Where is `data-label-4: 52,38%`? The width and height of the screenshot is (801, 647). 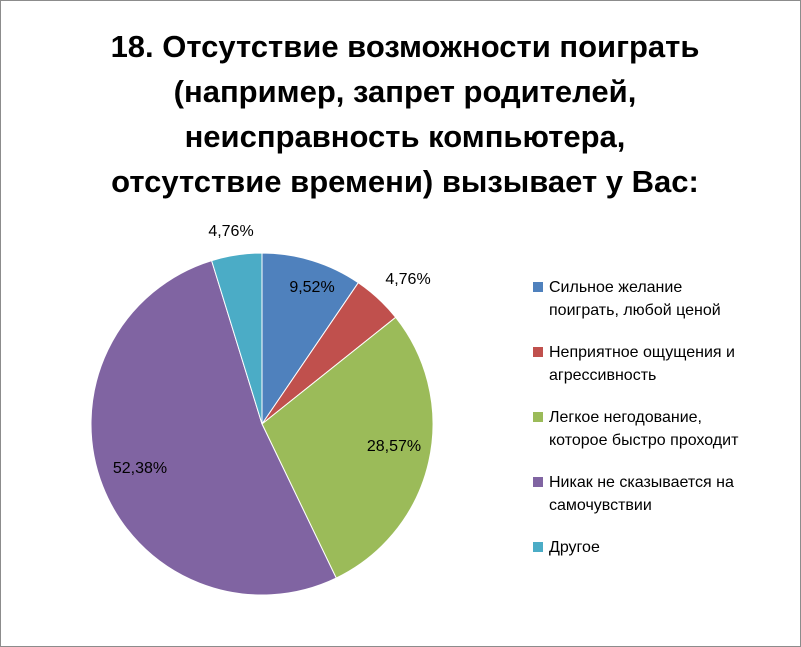
data-label-4: 52,38% is located at coordinates (140, 468).